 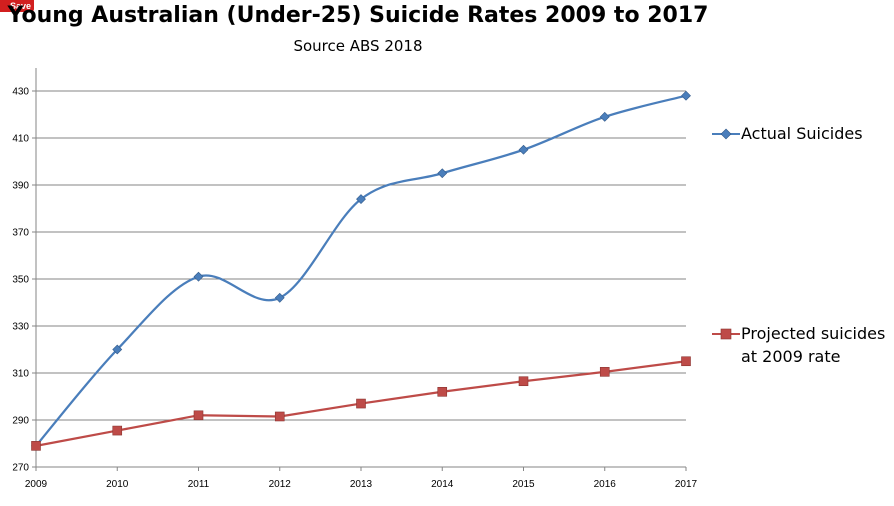 What do you see at coordinates (20, 233) in the screenshot?
I see `y-tick-label: 370` at bounding box center [20, 233].